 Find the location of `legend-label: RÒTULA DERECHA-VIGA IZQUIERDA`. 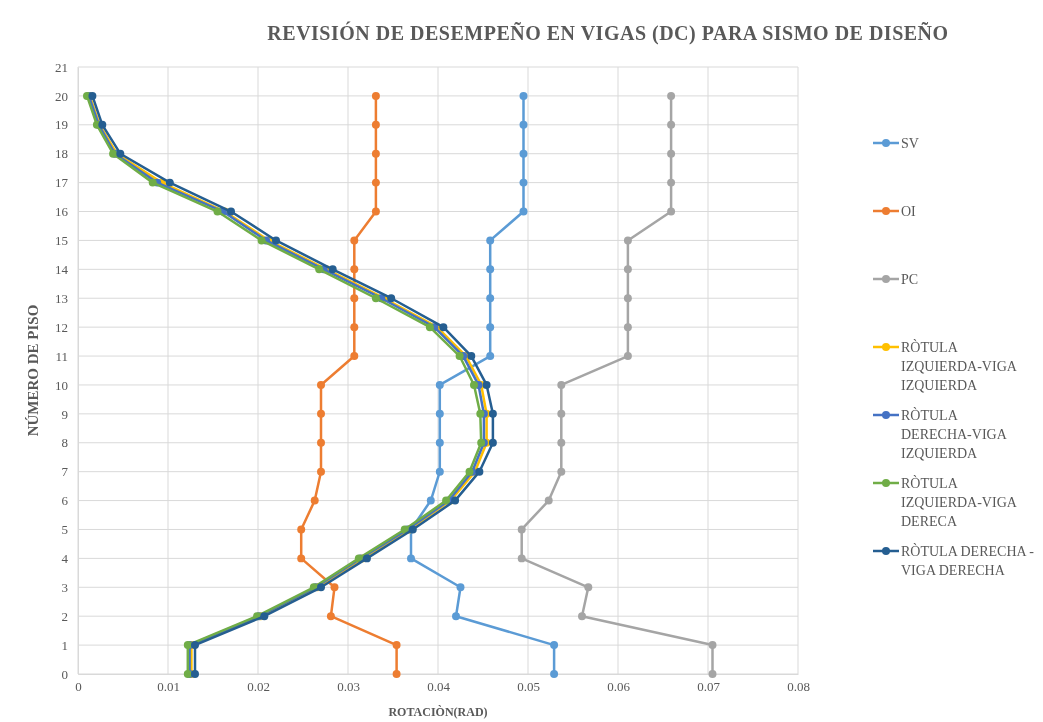

legend-label: RÒTULA DERECHA-VIGA IZQUIERDA is located at coordinates (954, 434).